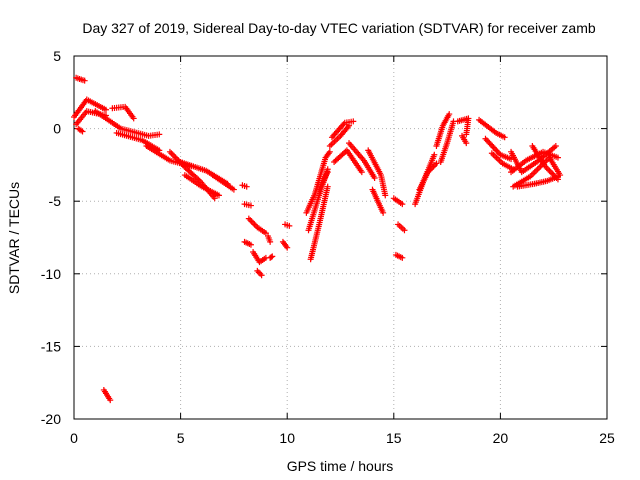 The image size is (640, 480). What do you see at coordinates (55, 201) in the screenshot?
I see `y-tick-label: -5` at bounding box center [55, 201].